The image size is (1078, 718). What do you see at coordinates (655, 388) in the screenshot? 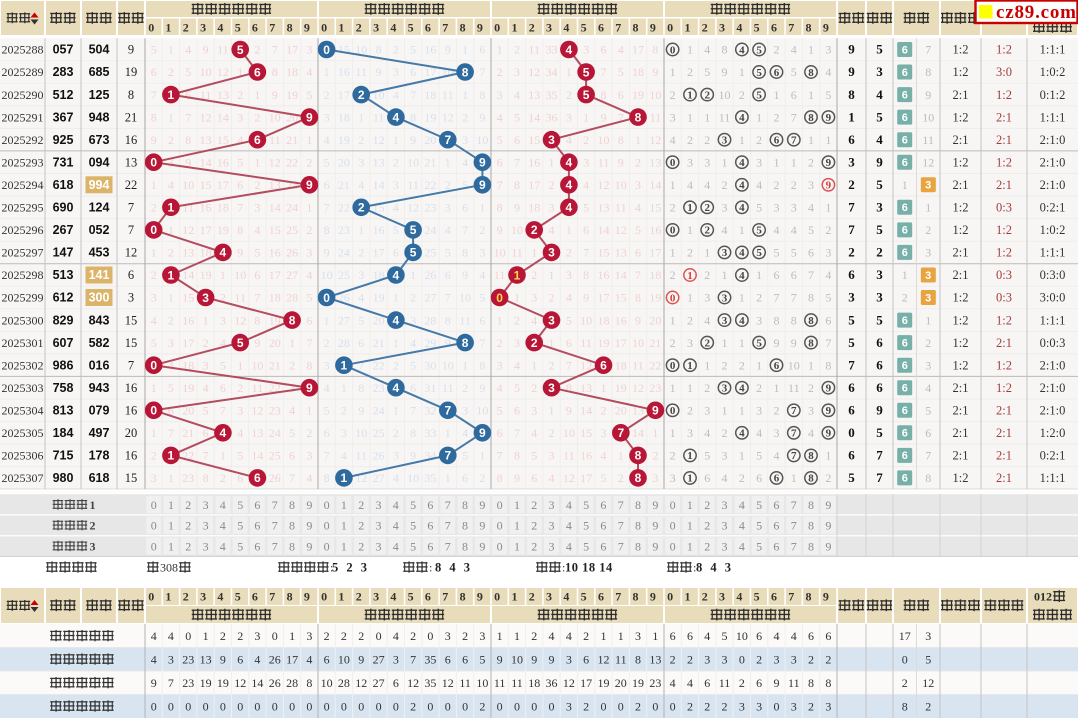
I see `svg-text: 23` at bounding box center [655, 388].